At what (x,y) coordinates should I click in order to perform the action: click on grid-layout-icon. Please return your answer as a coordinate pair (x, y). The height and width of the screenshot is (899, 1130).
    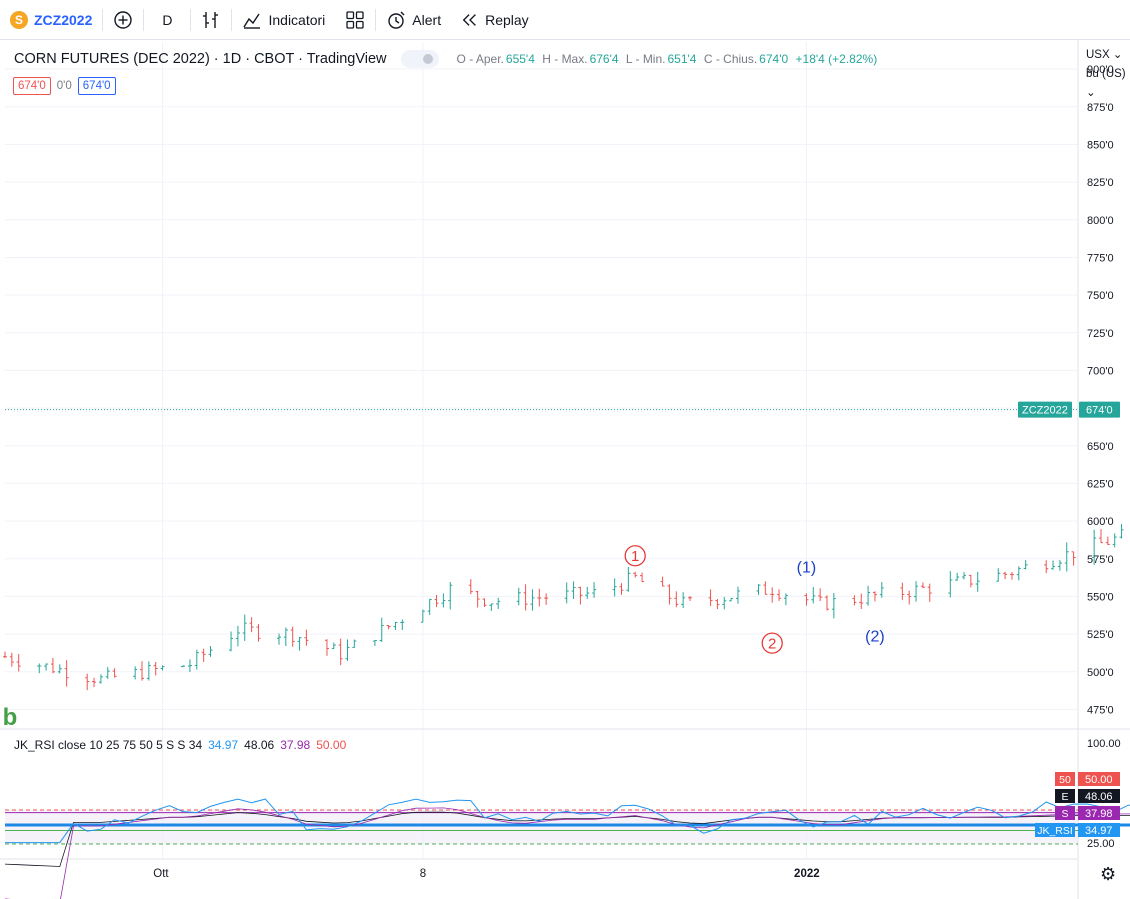
    Looking at the image, I should click on (355, 19).